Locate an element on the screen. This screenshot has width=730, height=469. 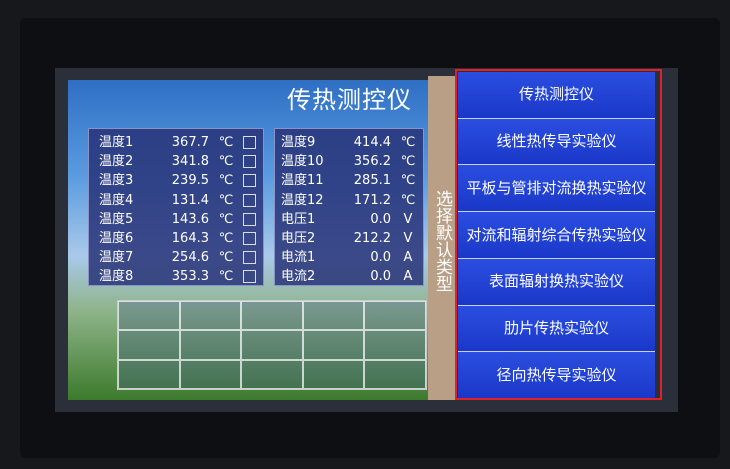
reading-row: 温度9 414.4 ℃ is located at coordinates (353, 142).